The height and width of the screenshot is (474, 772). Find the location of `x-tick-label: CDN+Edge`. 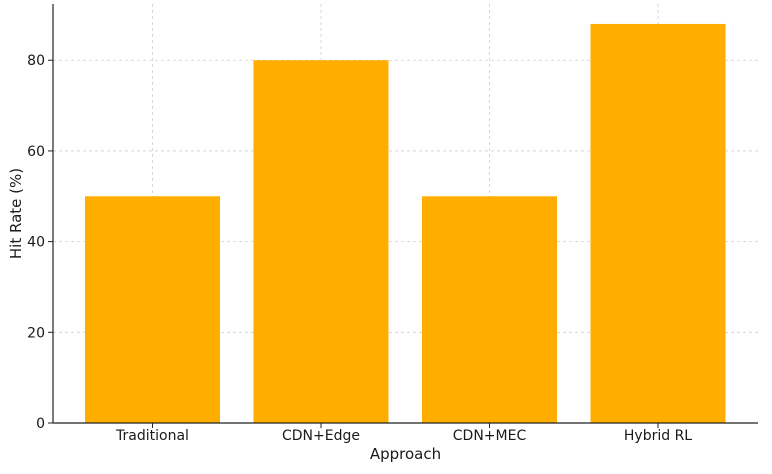

x-tick-label: CDN+Edge is located at coordinates (321, 436).